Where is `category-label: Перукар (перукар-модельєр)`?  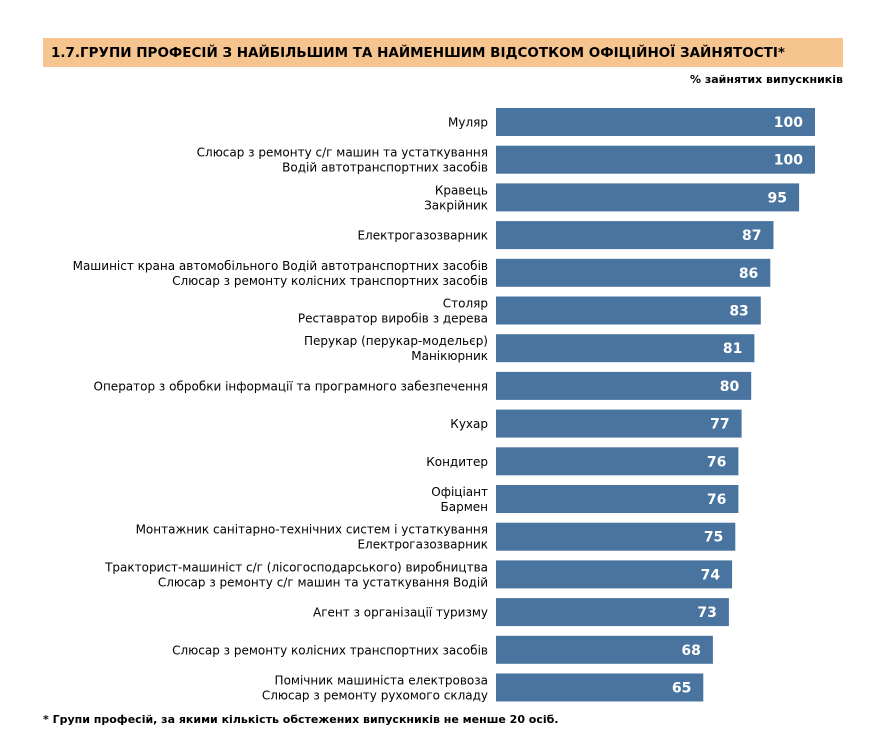
category-label: Перукар (перукар-модельєр) is located at coordinates (396, 341).